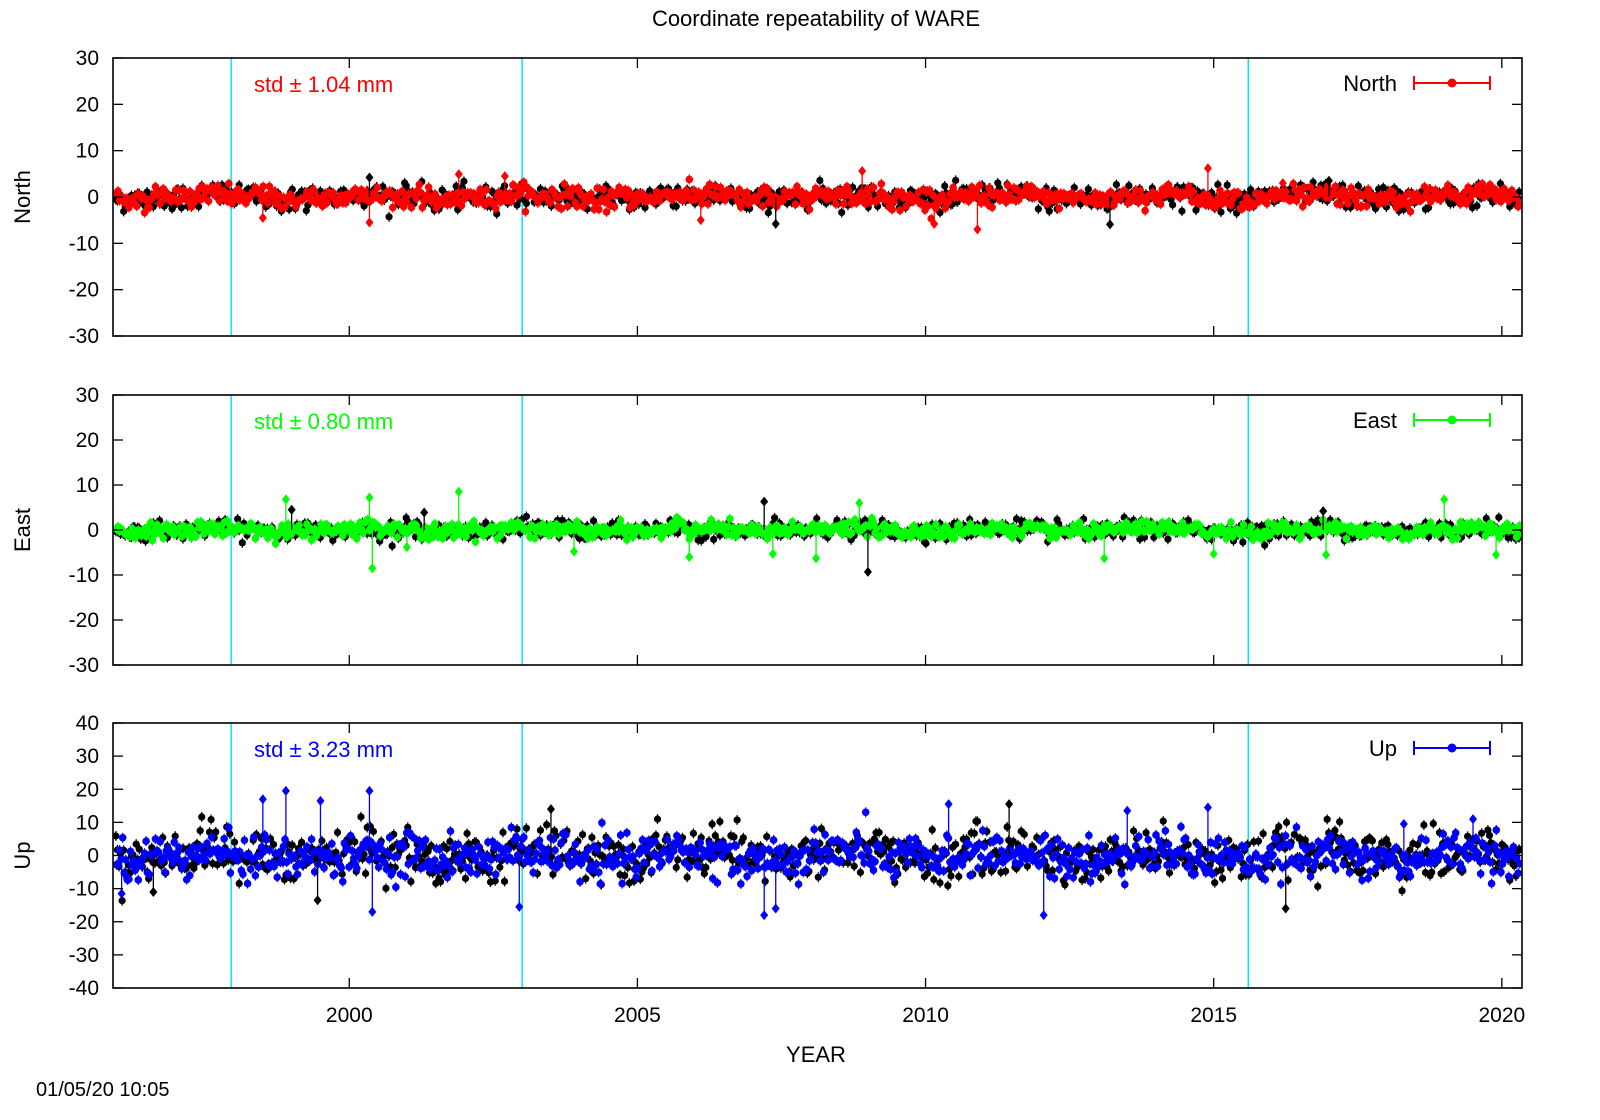  Describe the element at coordinates (93, 197) in the screenshot. I see `y-tick-label: 0` at that location.